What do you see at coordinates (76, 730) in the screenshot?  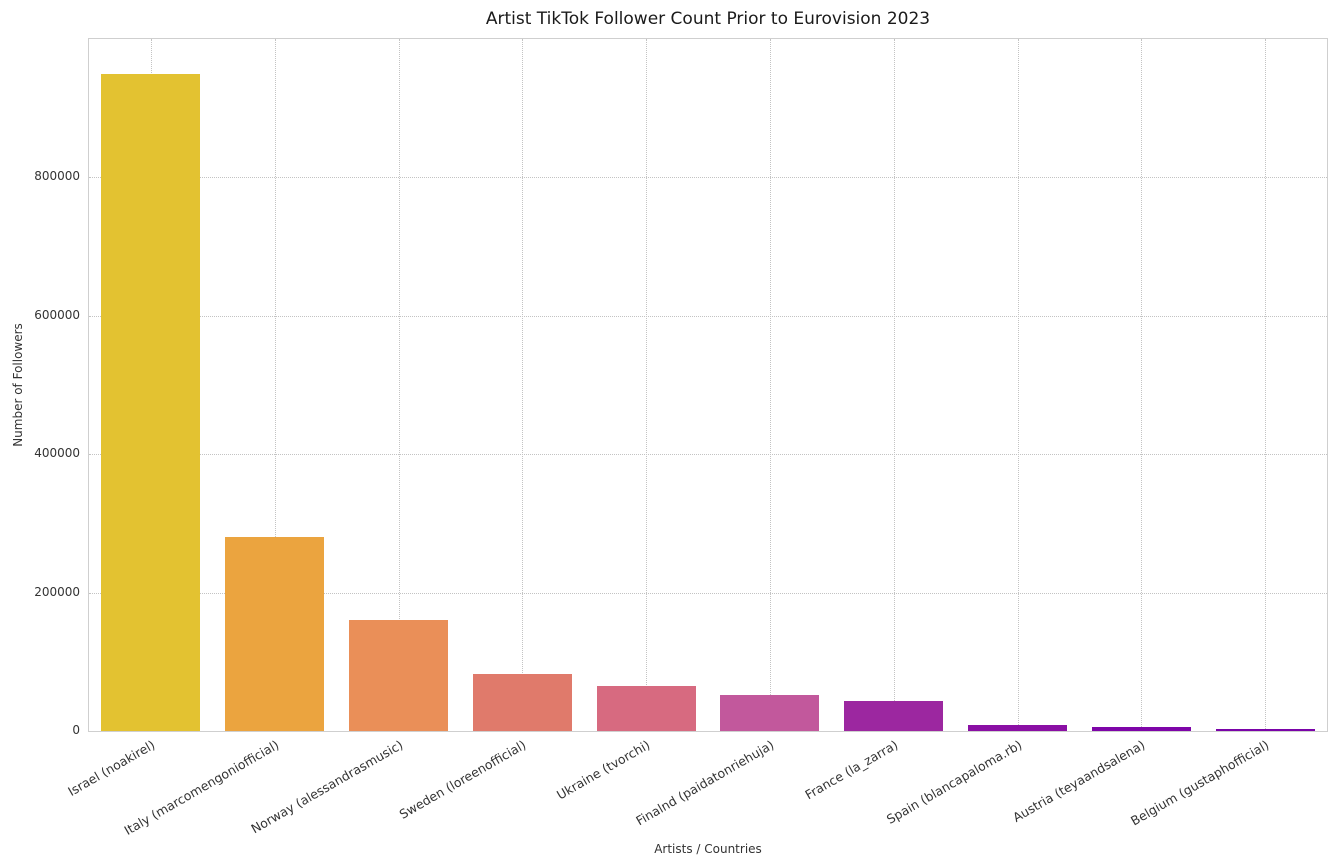 I see `y-tick-label: 0` at bounding box center [76, 730].